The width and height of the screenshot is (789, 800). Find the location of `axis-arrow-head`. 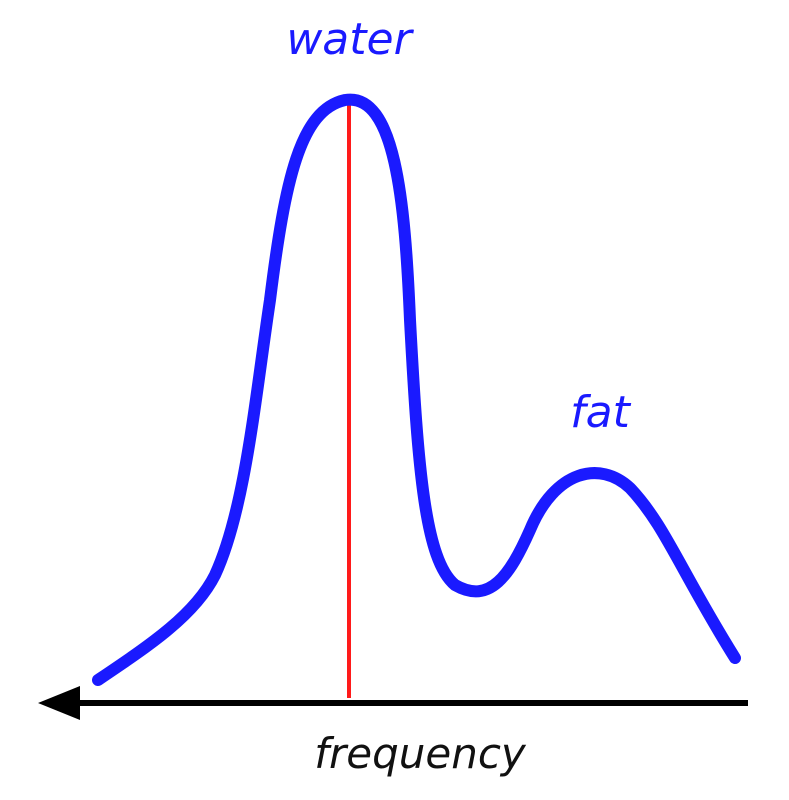

axis-arrow-head is located at coordinates (59, 703).